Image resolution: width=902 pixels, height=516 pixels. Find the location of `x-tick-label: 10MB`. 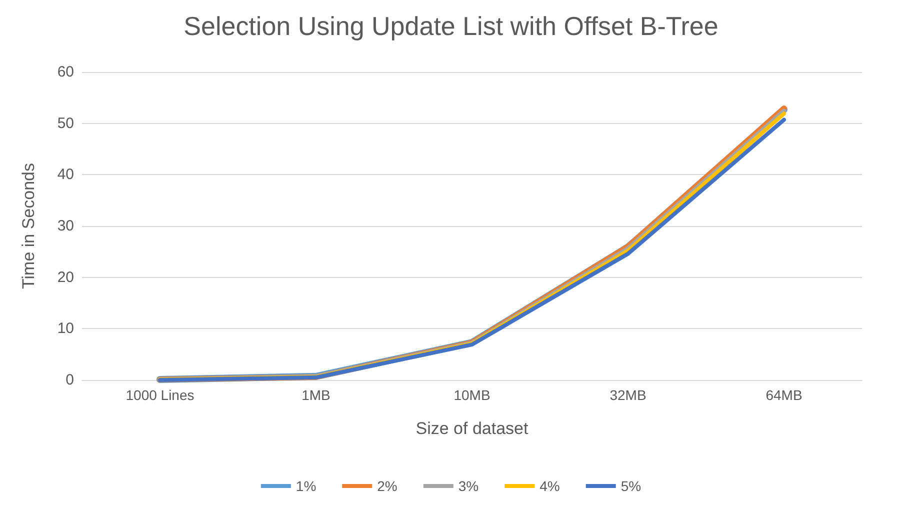

x-tick-label: 10MB is located at coordinates (472, 395).